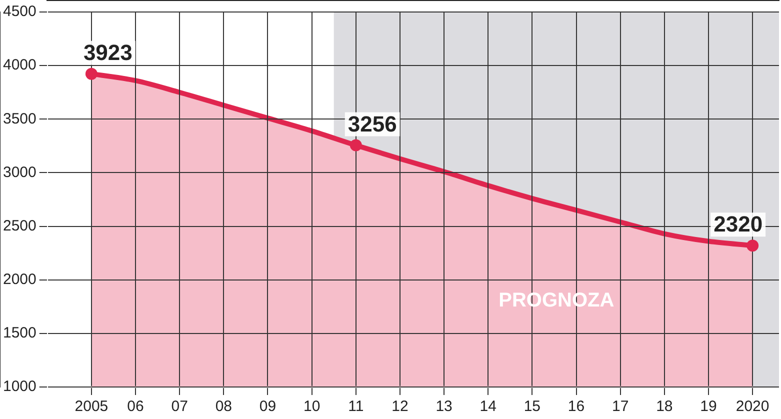 Image resolution: width=781 pixels, height=419 pixels. I want to click on y-tick-label: 1000, so click(19, 387).